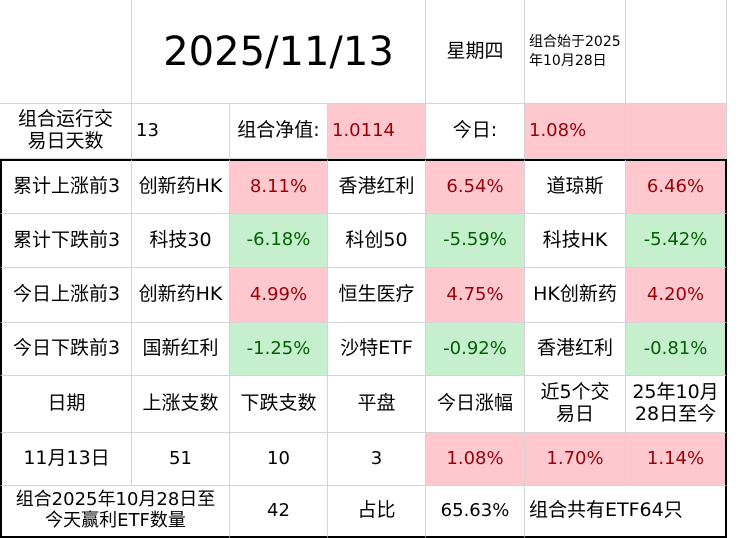 This screenshot has height=538, width=749. I want to click on ranking-label: 今日上涨前3, so click(66, 295).